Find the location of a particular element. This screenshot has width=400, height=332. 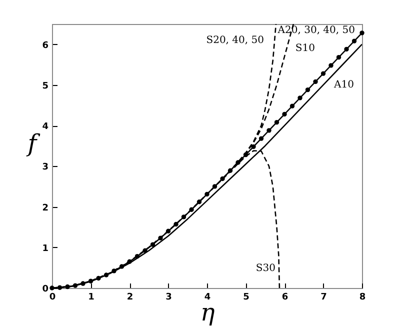

x-tick-label: 8 is located at coordinates (362, 297).